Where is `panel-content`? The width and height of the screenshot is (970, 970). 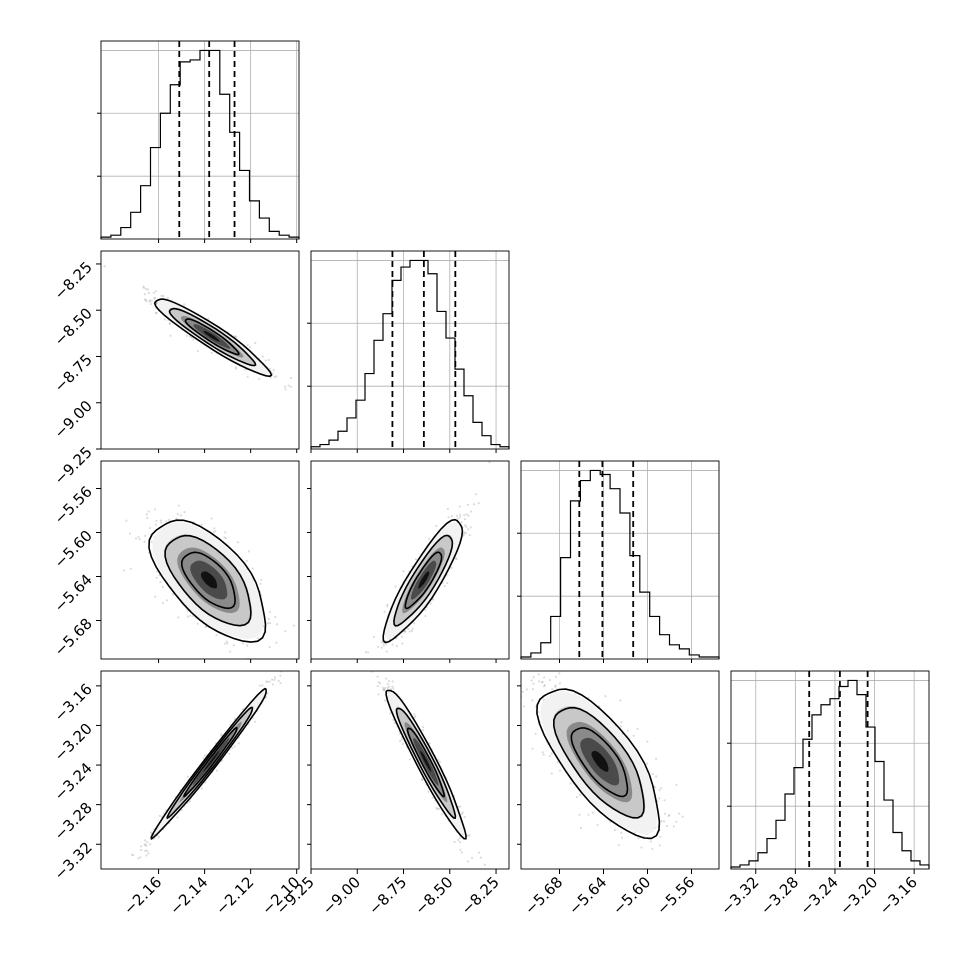
panel-content is located at coordinates (198, 328).